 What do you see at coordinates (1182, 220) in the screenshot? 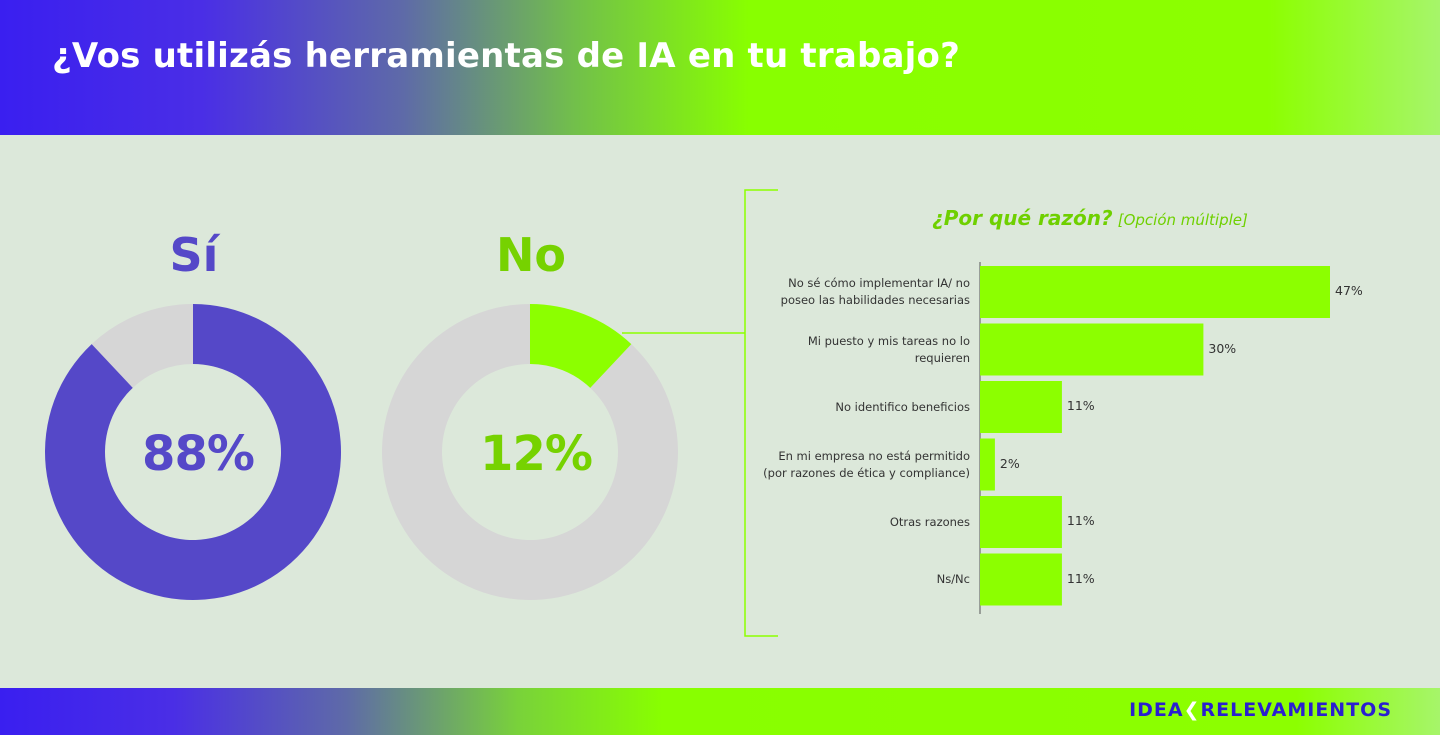
I see `breakdown-option-note: [Opción múltiple]` at bounding box center [1182, 220].